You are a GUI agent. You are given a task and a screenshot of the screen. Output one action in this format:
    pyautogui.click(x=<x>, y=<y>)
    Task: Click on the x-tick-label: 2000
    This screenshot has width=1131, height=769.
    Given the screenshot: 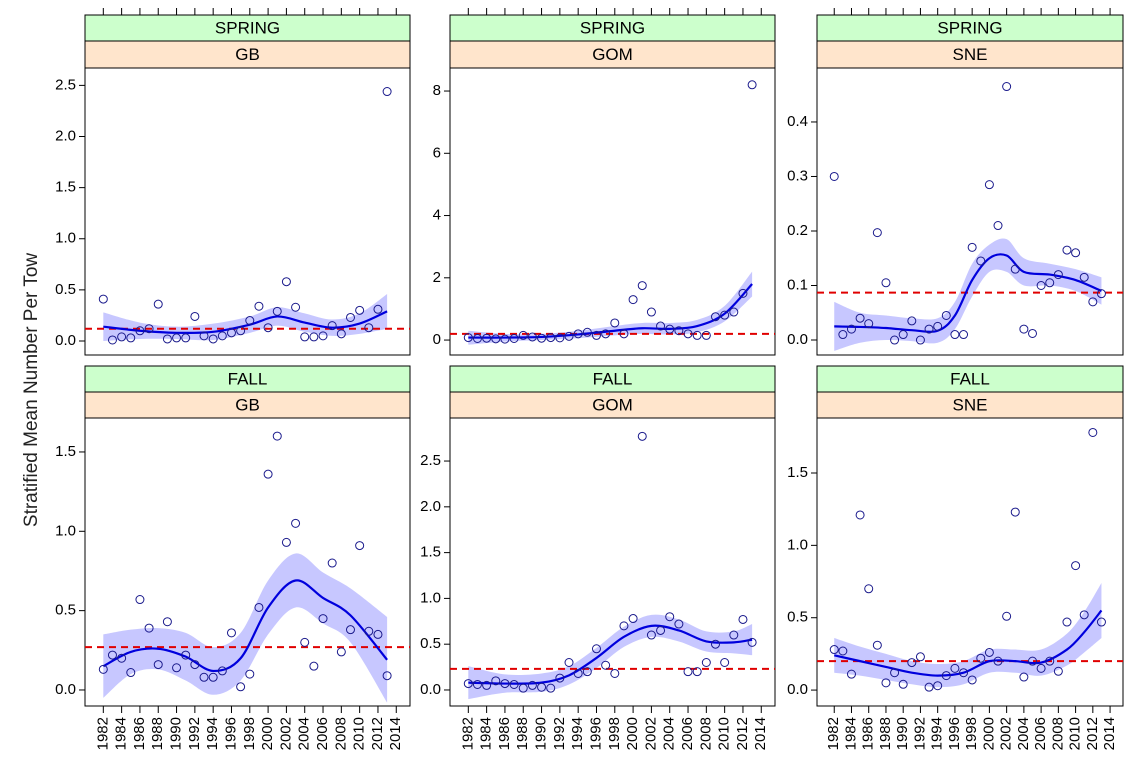 What is the action you would take?
    pyautogui.click(x=988, y=733)
    